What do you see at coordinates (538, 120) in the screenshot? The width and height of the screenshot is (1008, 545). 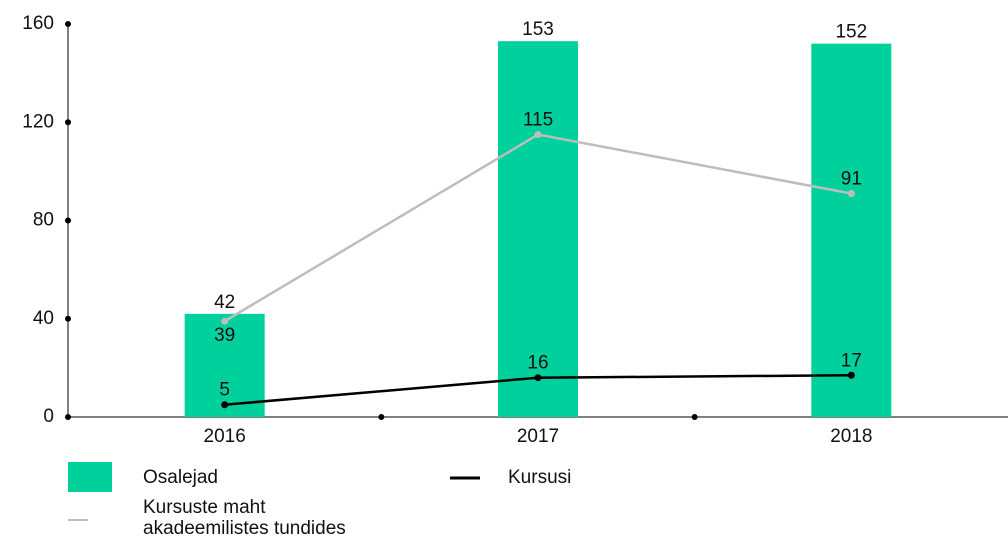 I see `line-label: 115` at bounding box center [538, 120].